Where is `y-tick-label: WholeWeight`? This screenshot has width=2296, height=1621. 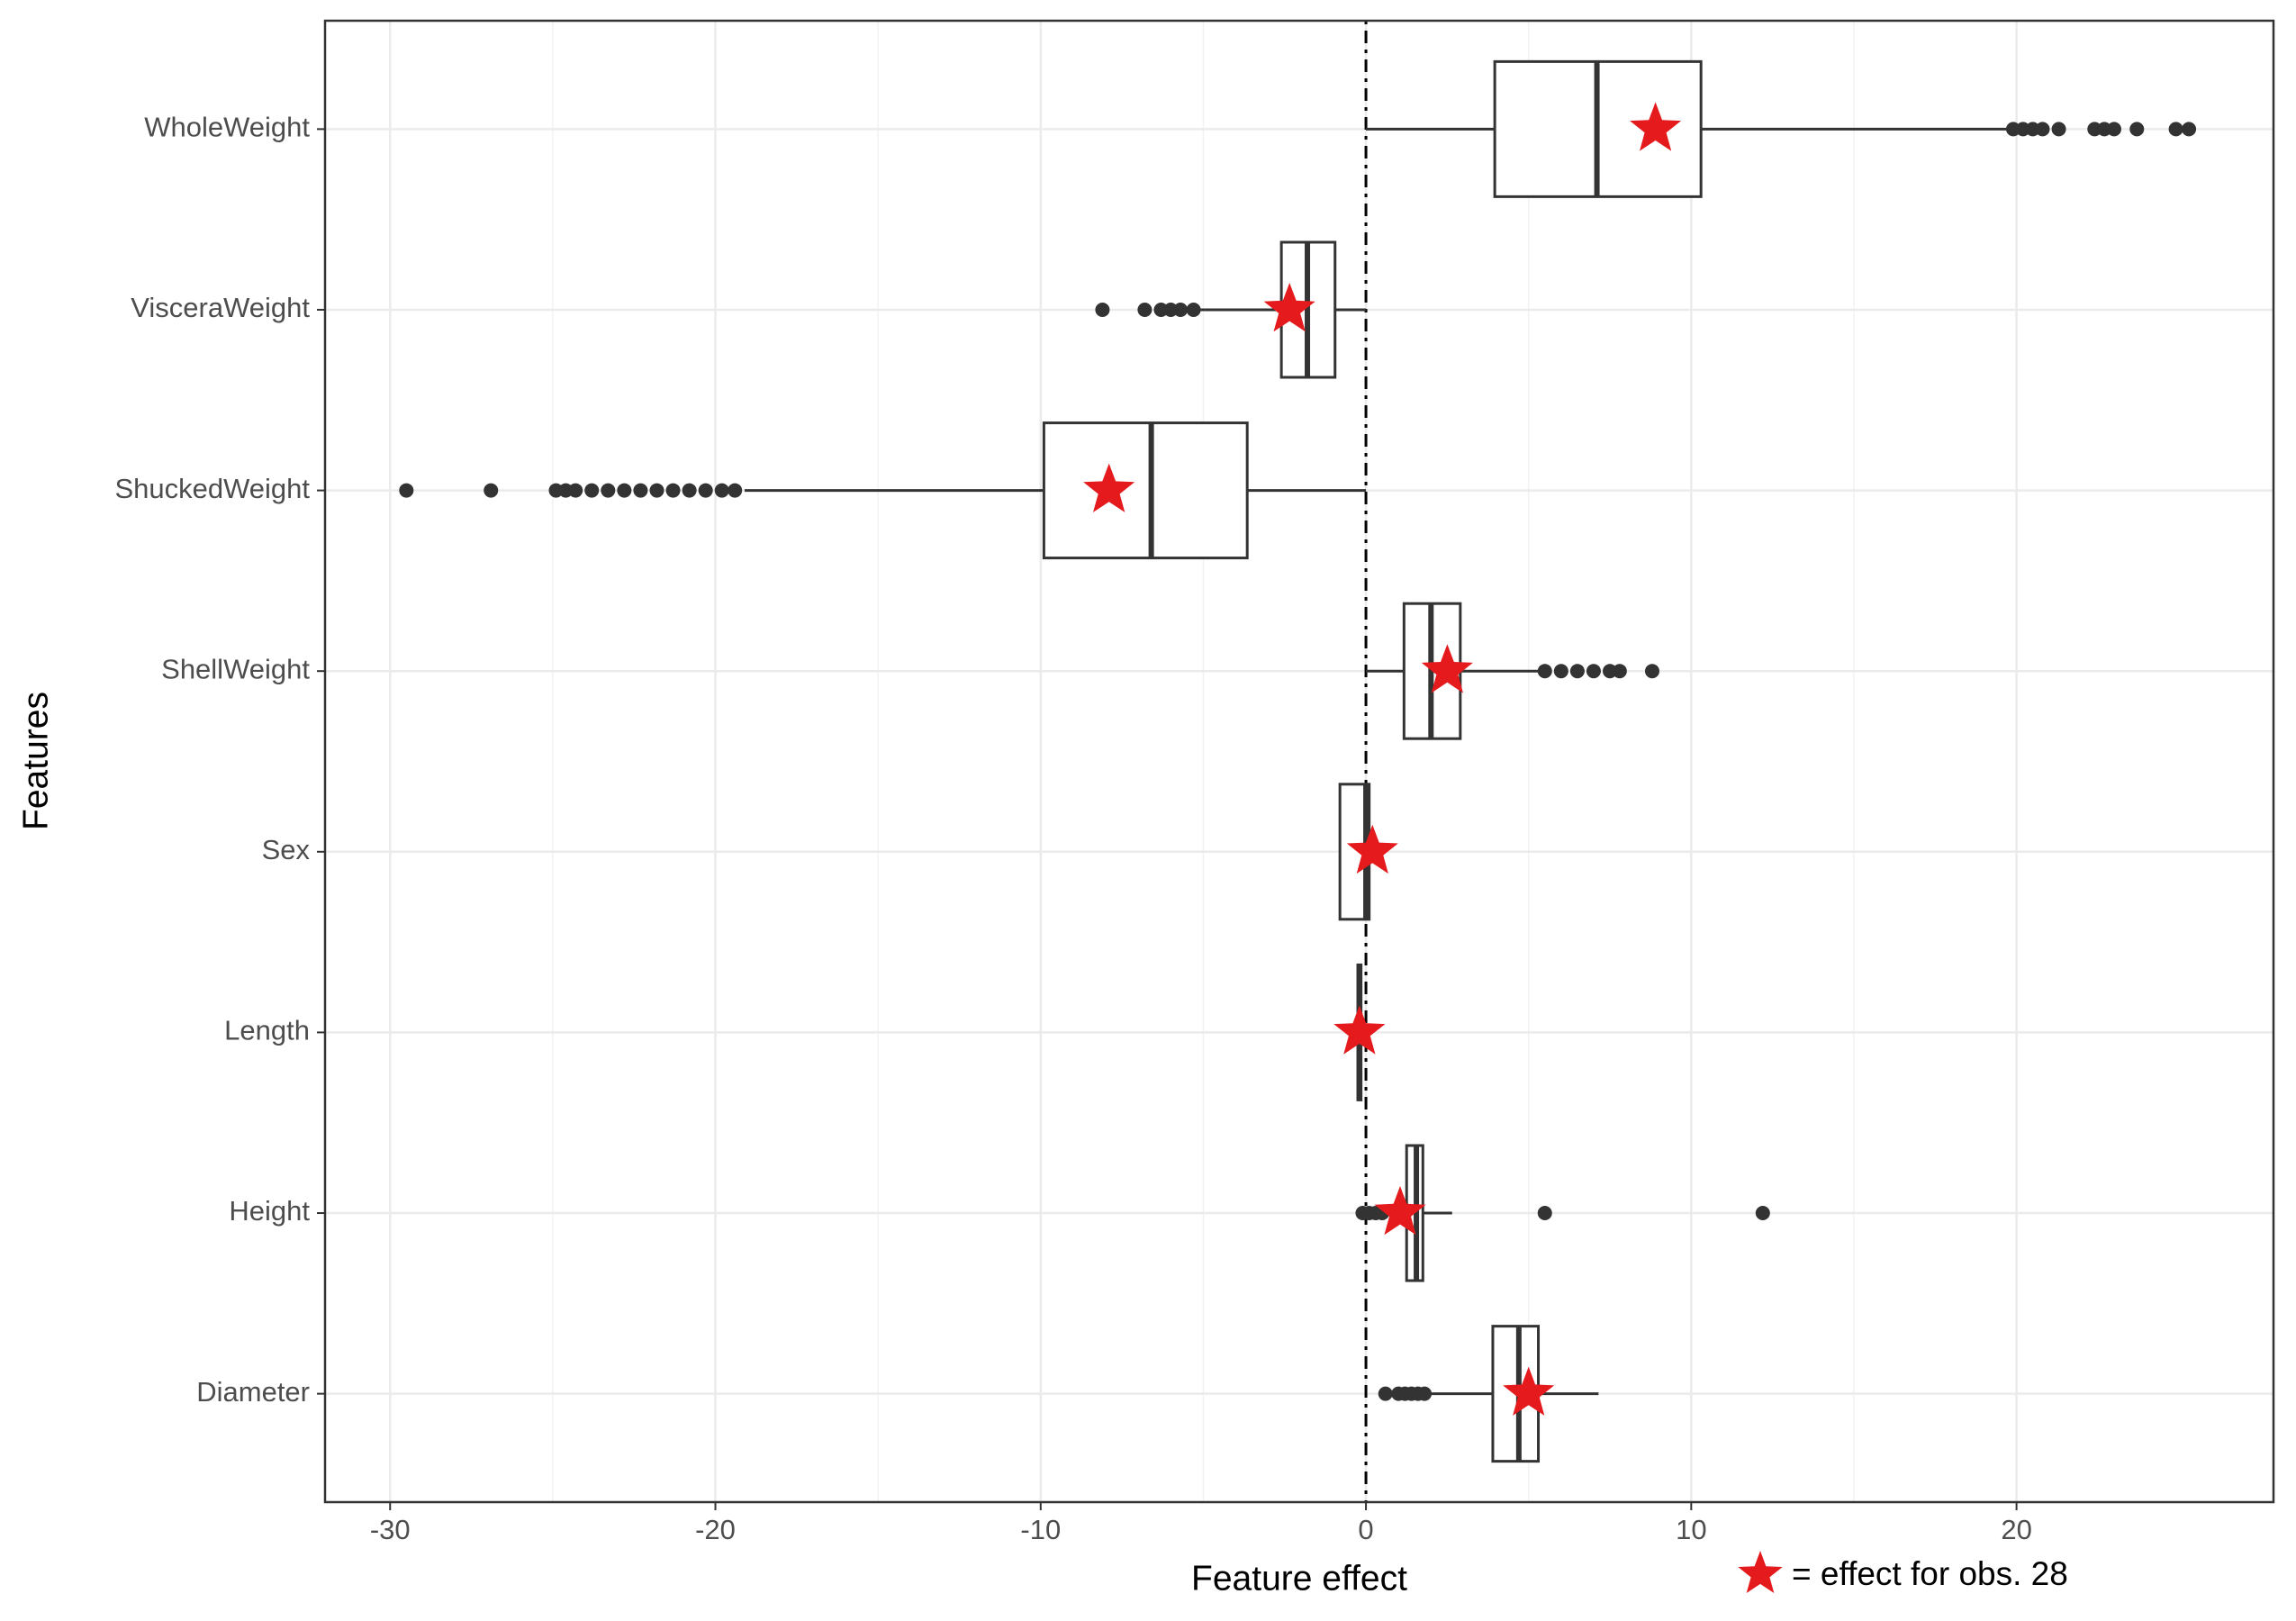 y-tick-label: WholeWeight is located at coordinates (227, 128).